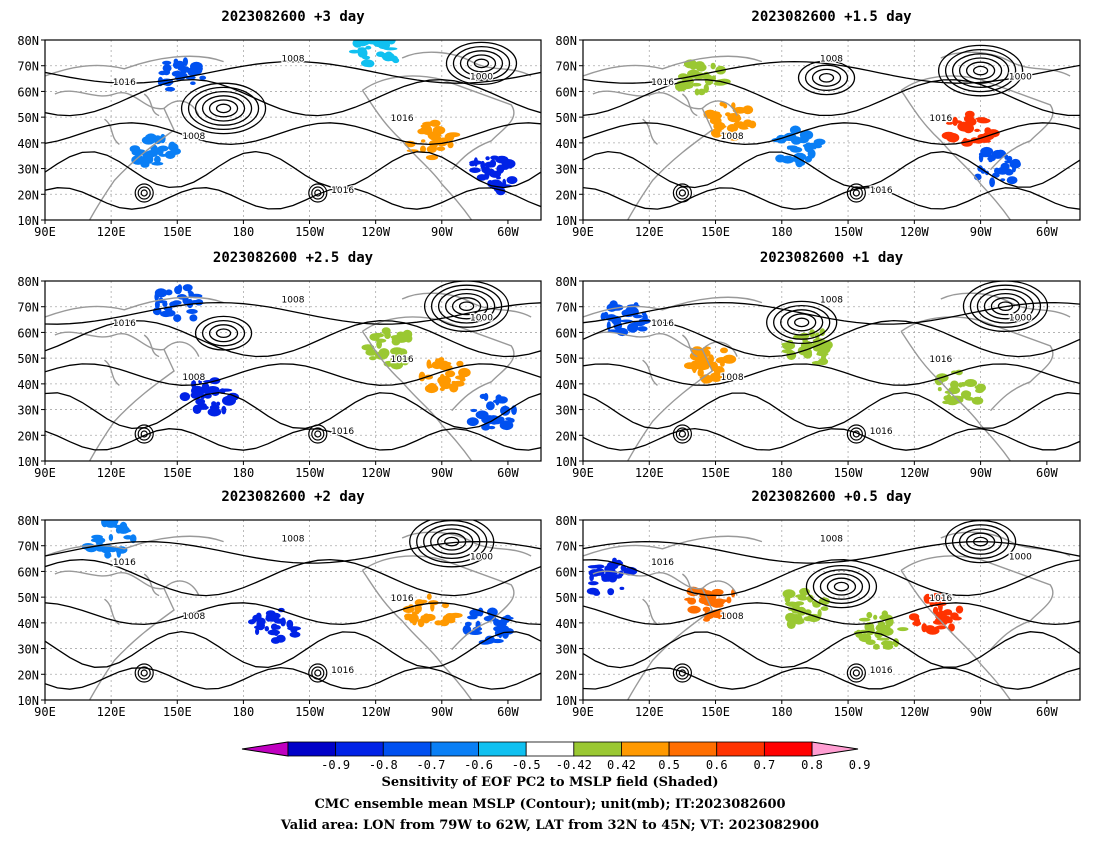 The image size is (1100, 850). I want to click on colorbar-label: -0.5, so click(526, 765).